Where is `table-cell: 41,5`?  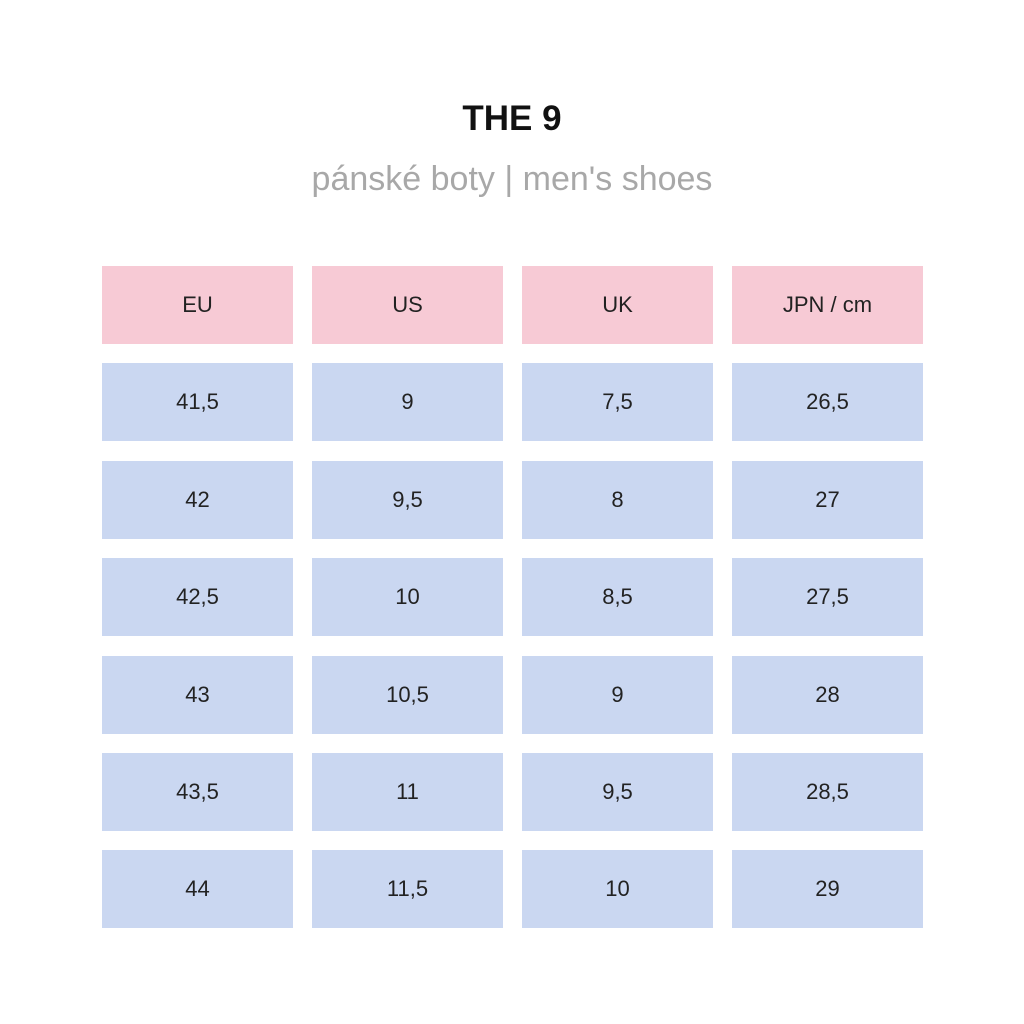
table-cell: 41,5 is located at coordinates (197, 402).